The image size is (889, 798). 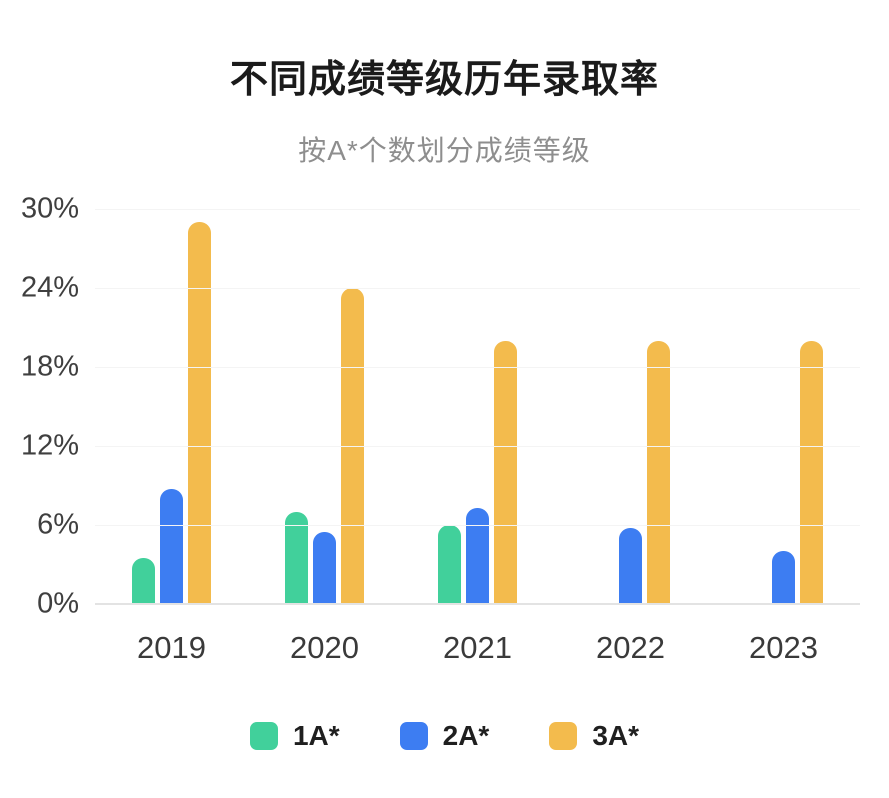 What do you see at coordinates (49, 445) in the screenshot?
I see `y-tick-label: 12%` at bounding box center [49, 445].